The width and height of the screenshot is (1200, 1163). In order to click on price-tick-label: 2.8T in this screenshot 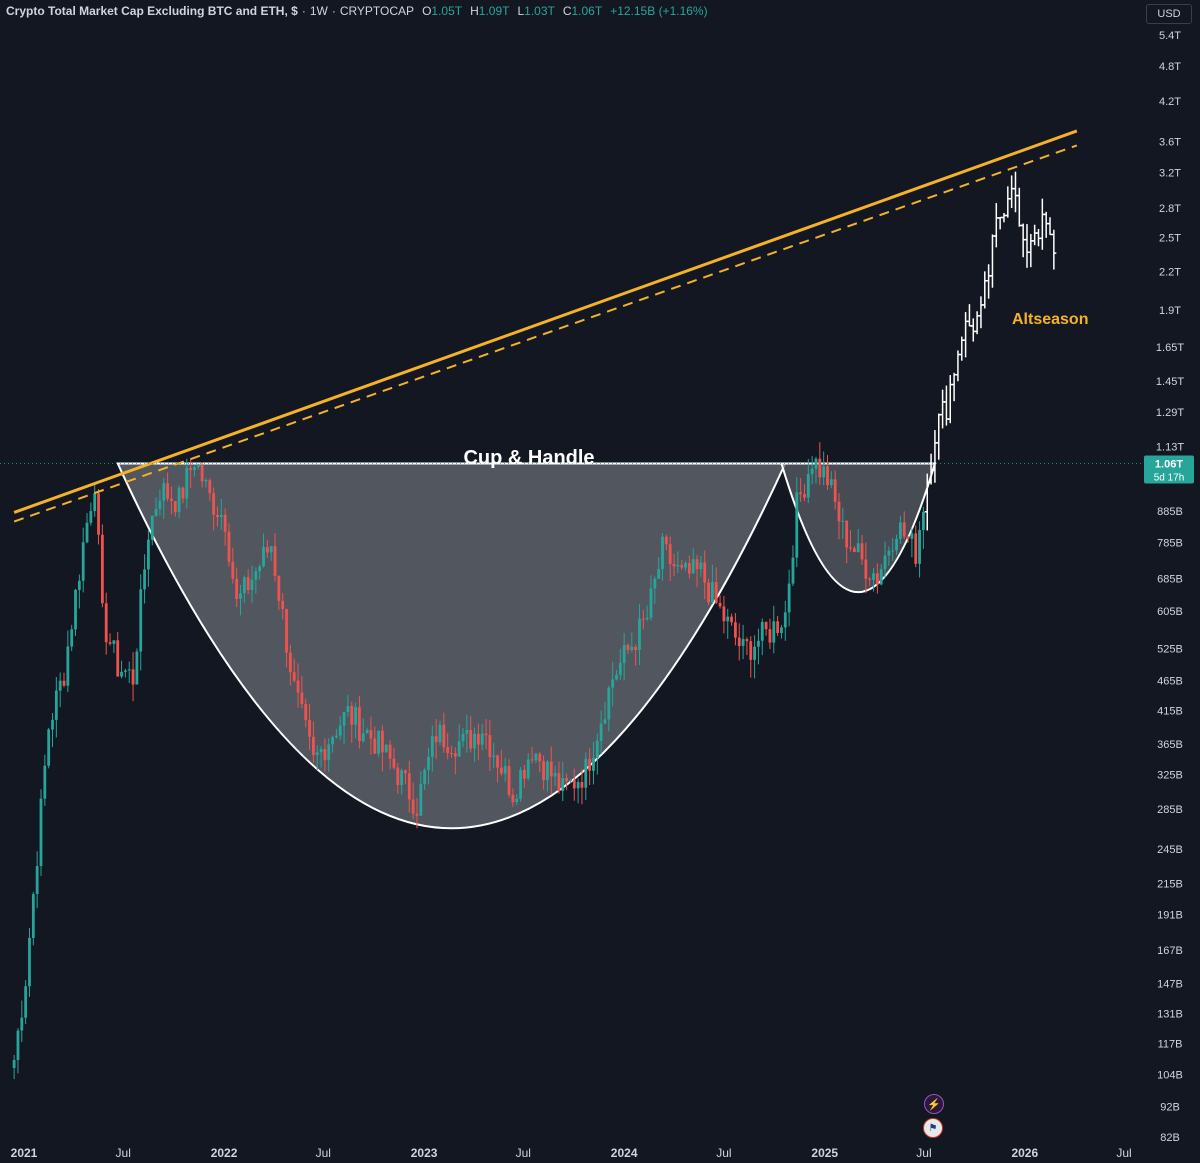, I will do `click(1170, 209)`.